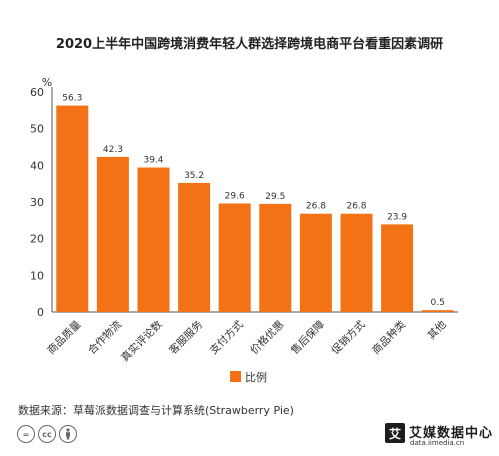 The width and height of the screenshot is (499, 456). What do you see at coordinates (438, 303) in the screenshot?
I see `data-label: 0.5` at bounding box center [438, 303].